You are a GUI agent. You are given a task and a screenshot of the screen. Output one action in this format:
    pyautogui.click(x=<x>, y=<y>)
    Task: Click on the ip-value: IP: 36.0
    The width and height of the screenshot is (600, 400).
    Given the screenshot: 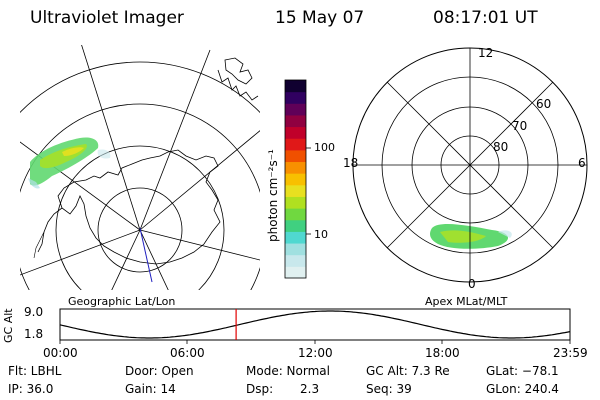 What is the action you would take?
    pyautogui.click(x=31, y=389)
    